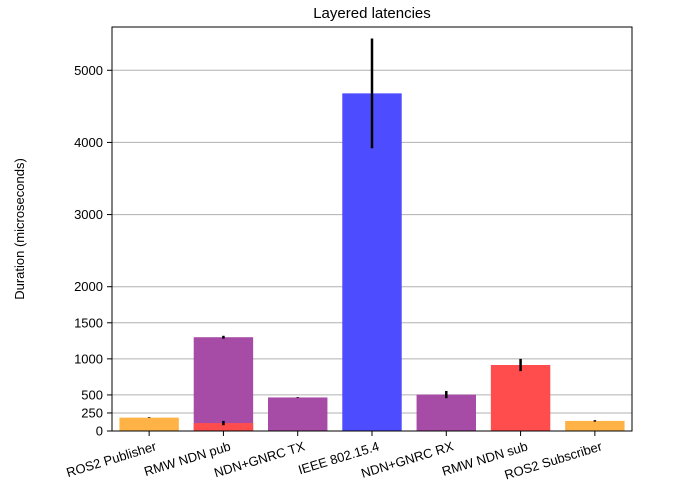  What do you see at coordinates (88, 358) in the screenshot?
I see `y-tick-label: 1000` at bounding box center [88, 358].